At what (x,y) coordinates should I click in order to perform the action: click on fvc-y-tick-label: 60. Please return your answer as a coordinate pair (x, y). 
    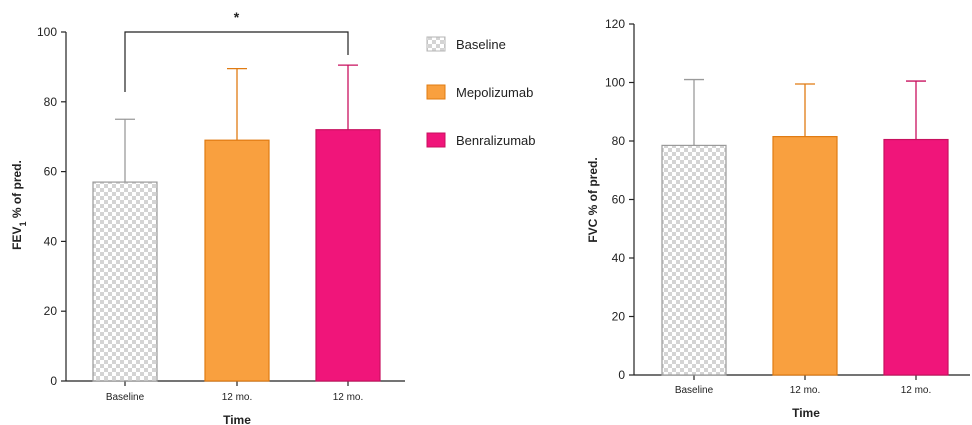
    Looking at the image, I should click on (619, 200).